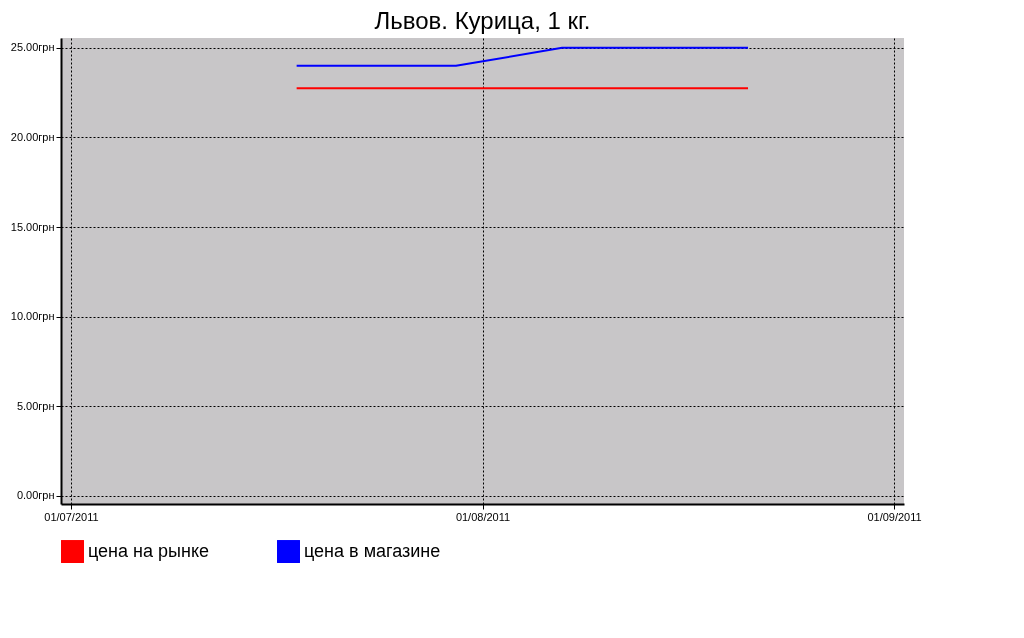 The image size is (1024, 638). I want to click on y-tick-label: 0.00грн, so click(35, 495).